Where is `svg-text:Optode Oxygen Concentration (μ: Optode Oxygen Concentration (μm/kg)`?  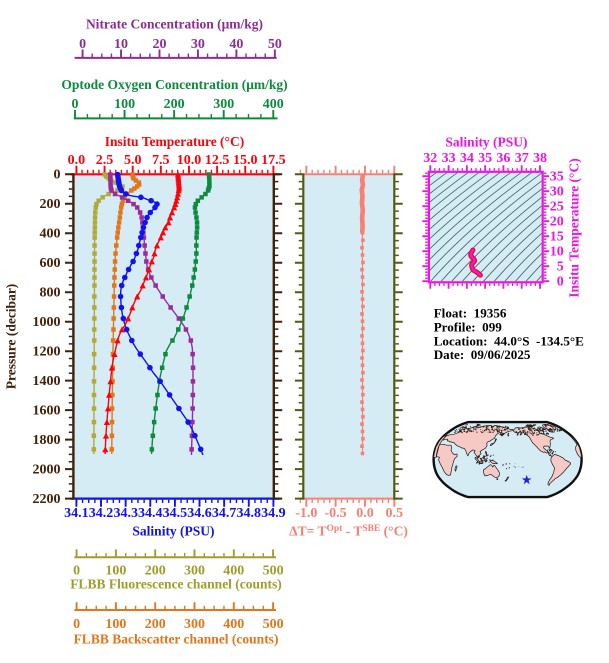 svg-text:Optode Oxygen Concentration (μ: Optode Oxygen Concentration (μm/kg) is located at coordinates (174, 84).